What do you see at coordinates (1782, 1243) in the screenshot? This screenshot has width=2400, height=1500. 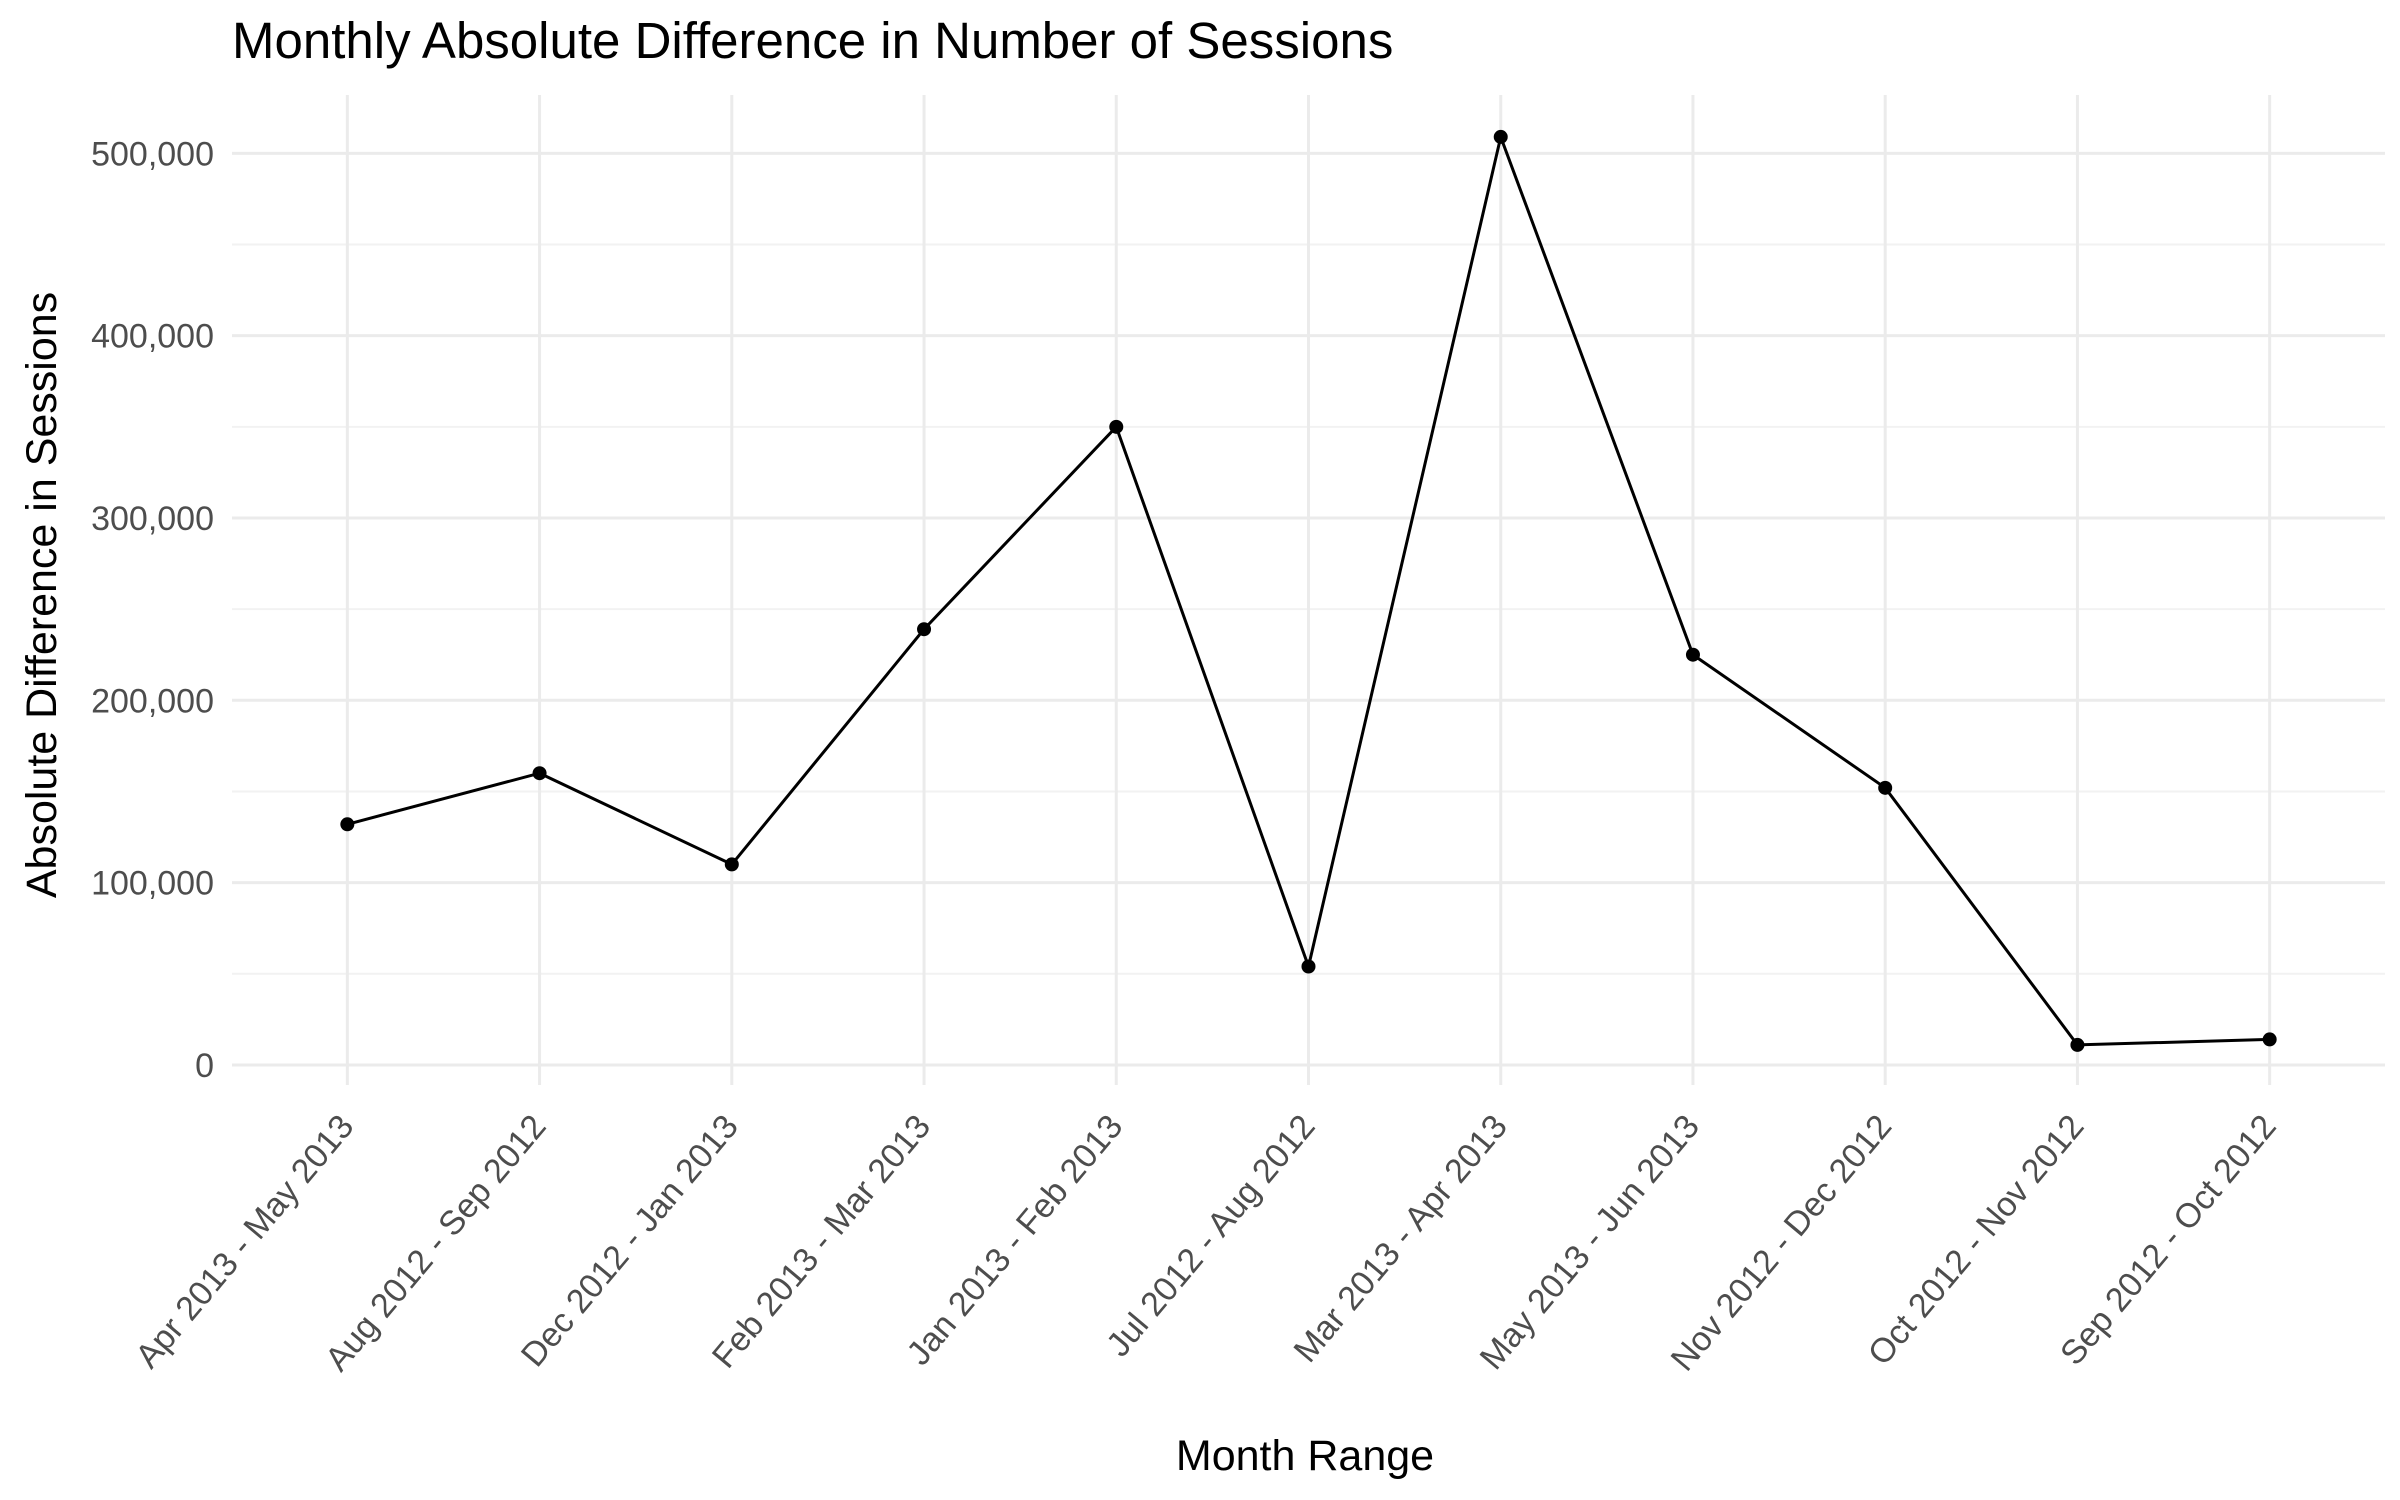 I see `x-tick-label: Nov 2012 - Dec 2012` at bounding box center [1782, 1243].